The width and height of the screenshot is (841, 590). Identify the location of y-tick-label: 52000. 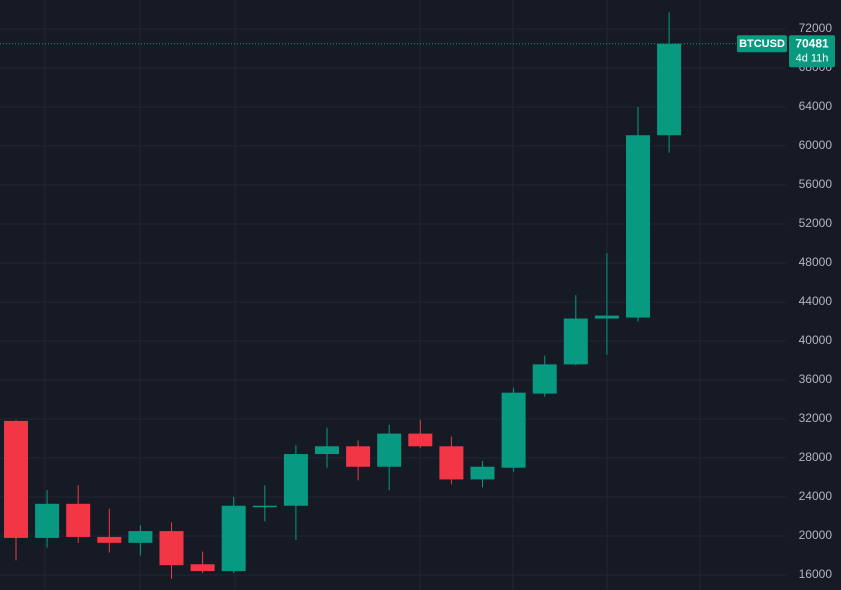
(816, 223).